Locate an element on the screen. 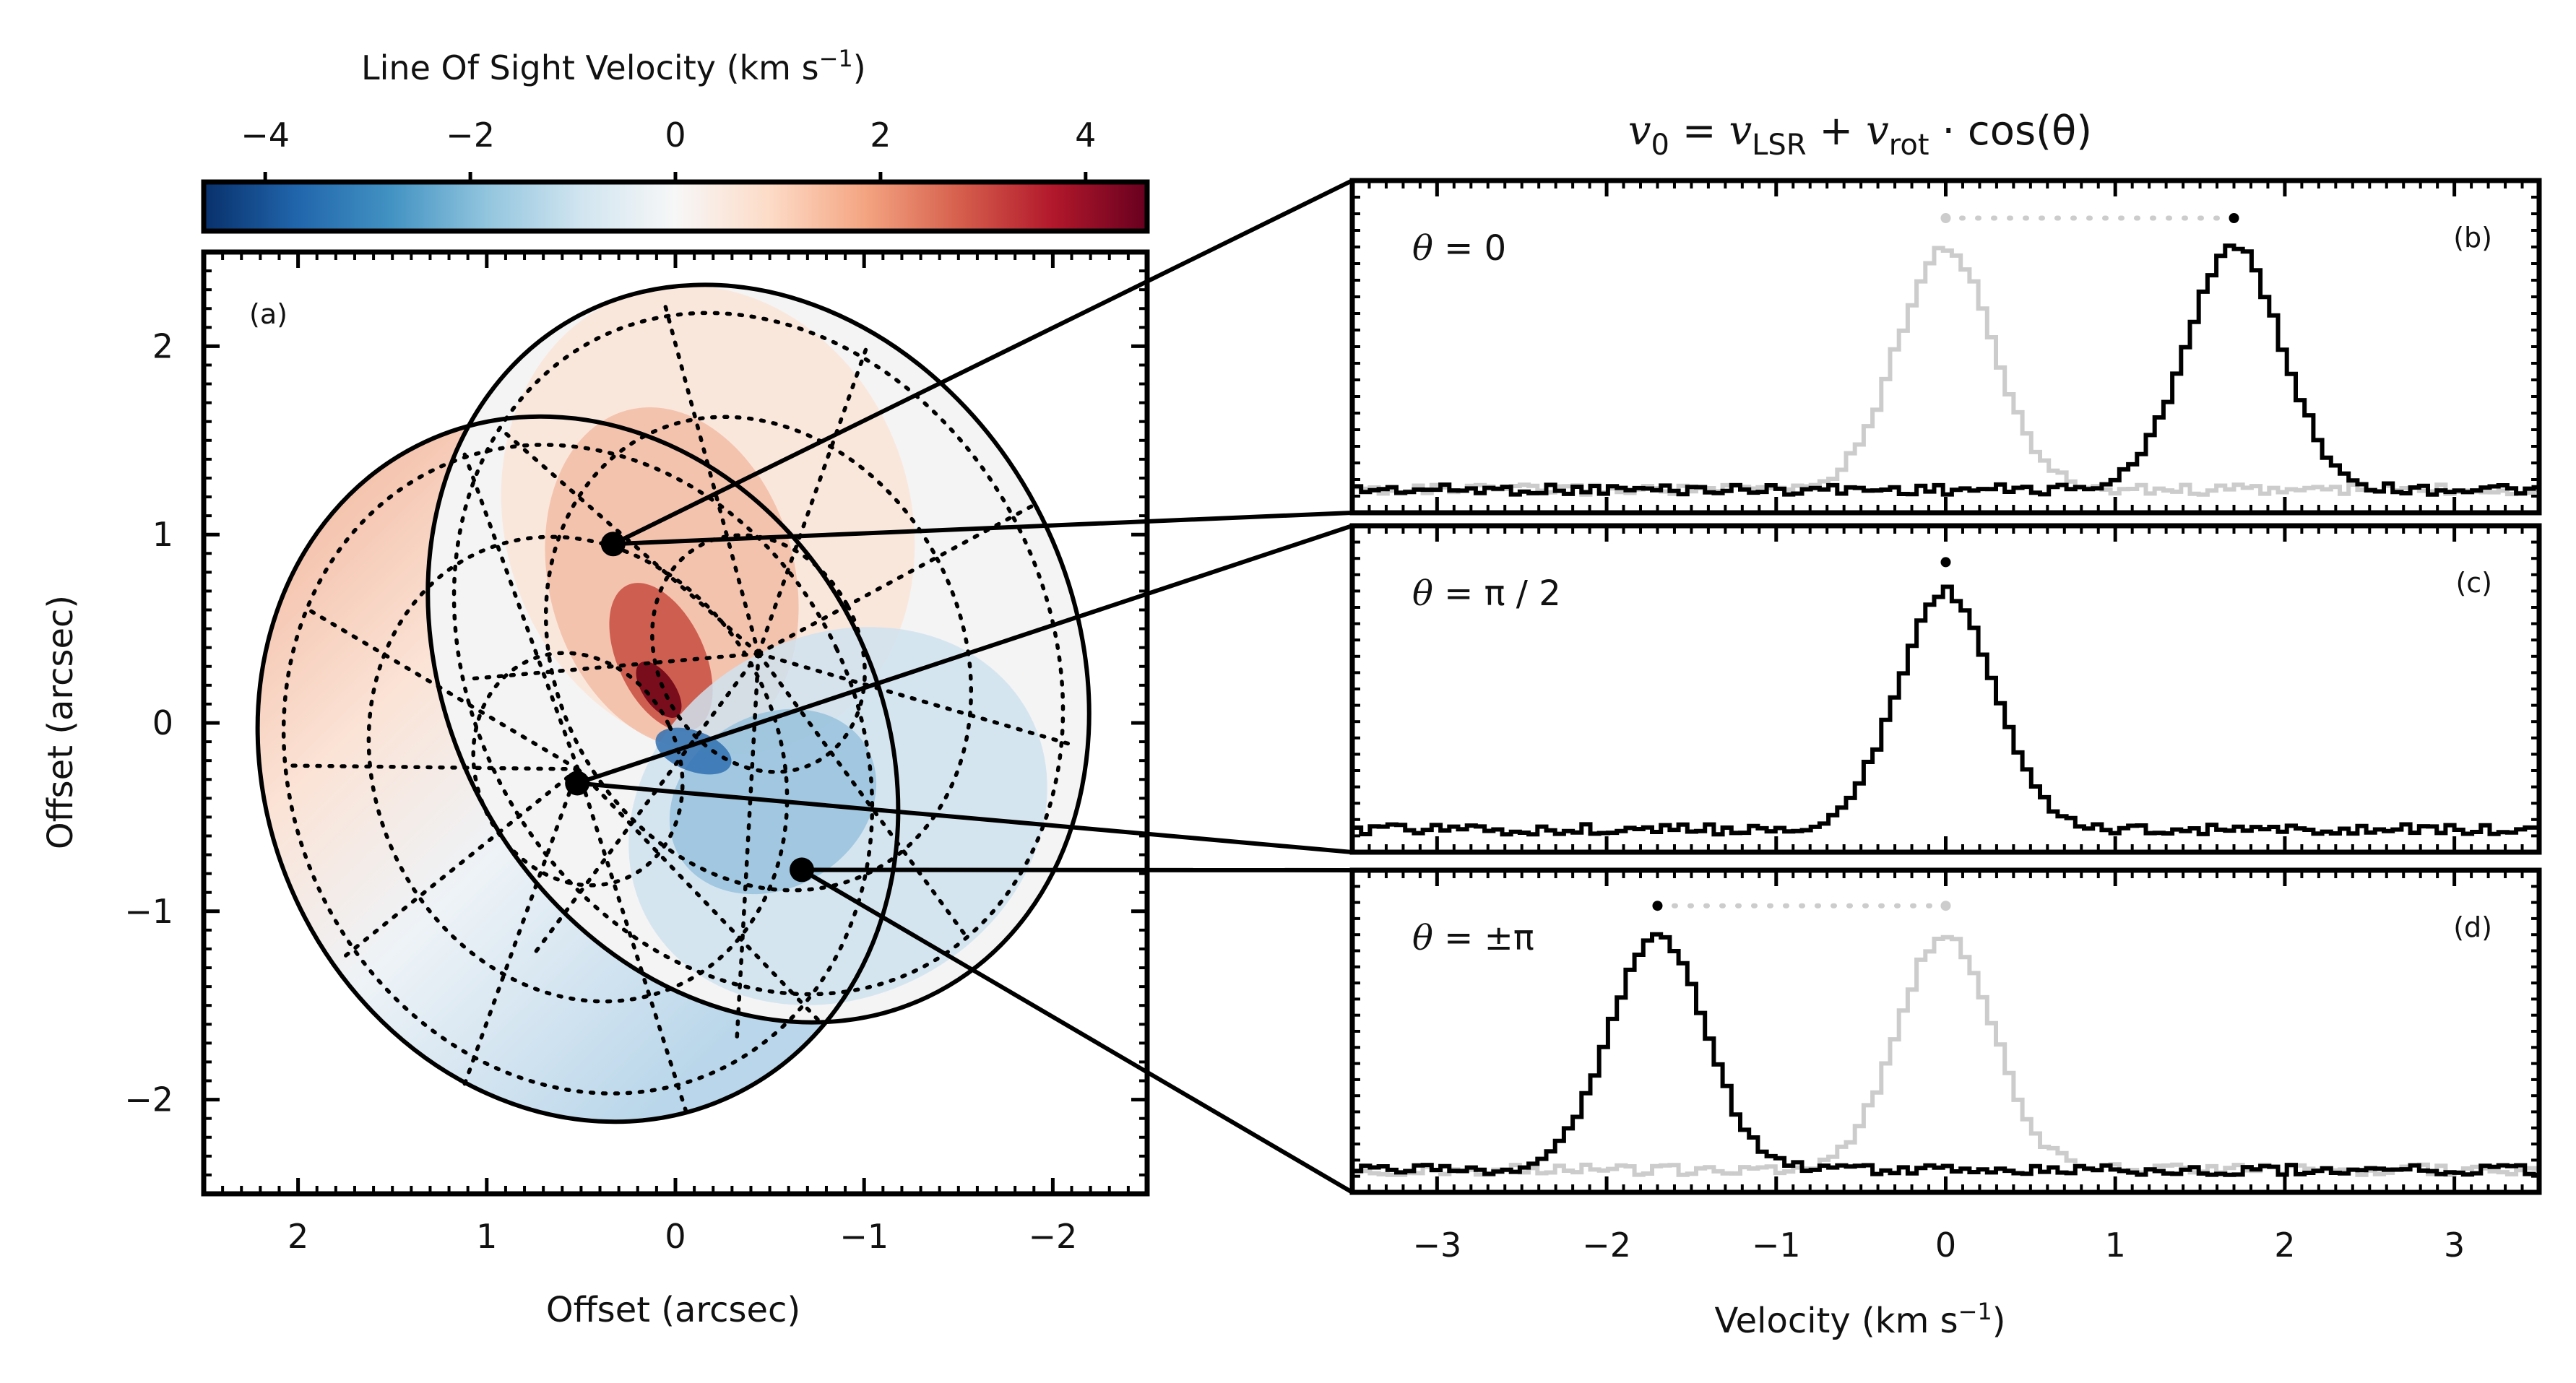 Image resolution: width=2576 pixels, height=1383 pixels. spectrum-x-tick-label: 2 is located at coordinates (2284, 1245).